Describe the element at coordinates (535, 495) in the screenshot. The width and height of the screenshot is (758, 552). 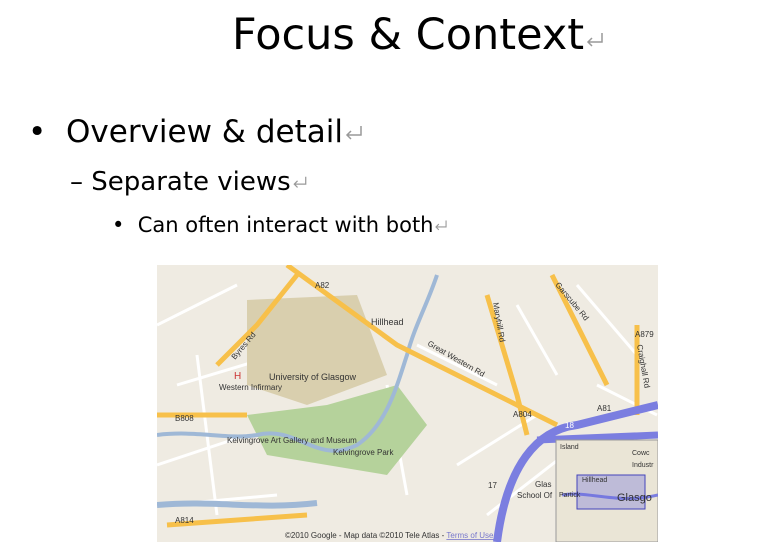
I see `map-label: School Of` at that location.